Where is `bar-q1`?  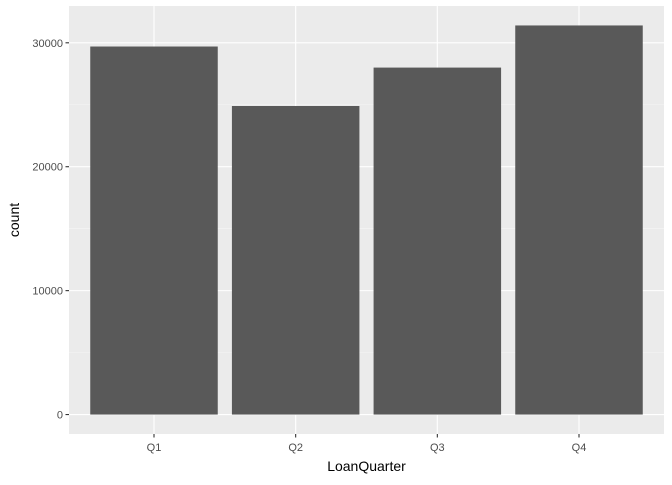 bar-q1 is located at coordinates (154, 230).